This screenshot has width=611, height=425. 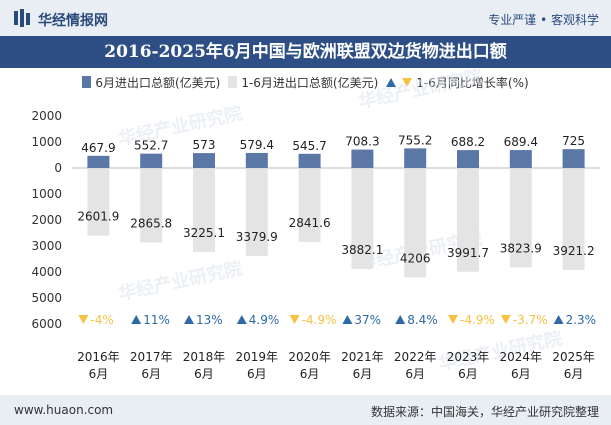 I want to click on legend-item-cumulative: 1-6月进出口总额(亿美元), so click(x=303, y=82).